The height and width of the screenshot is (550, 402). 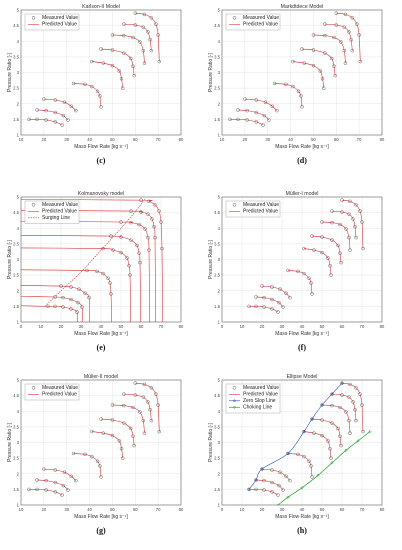 What do you see at coordinates (181, 326) in the screenshot?
I see `x-tick-label: 80` at bounding box center [181, 326].